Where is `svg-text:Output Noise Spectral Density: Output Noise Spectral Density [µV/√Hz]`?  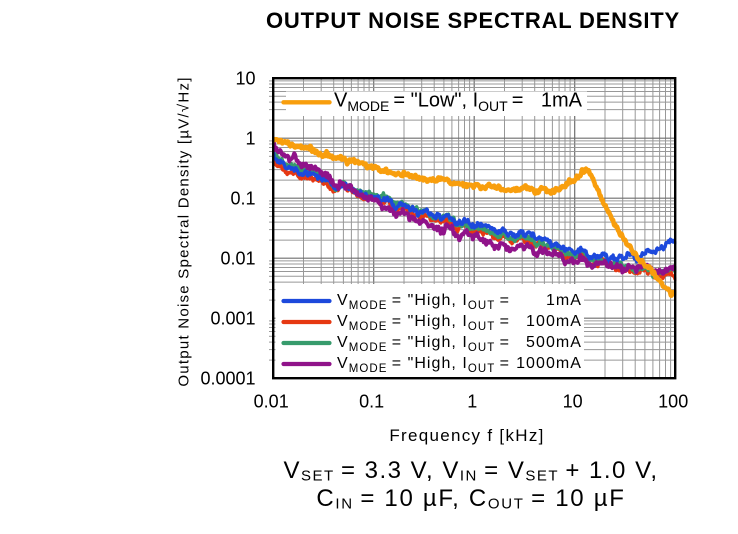
svg-text:Output Noise Spectral Density: Output Noise Spectral Density [µV/√Hz] is located at coordinates (184, 231).